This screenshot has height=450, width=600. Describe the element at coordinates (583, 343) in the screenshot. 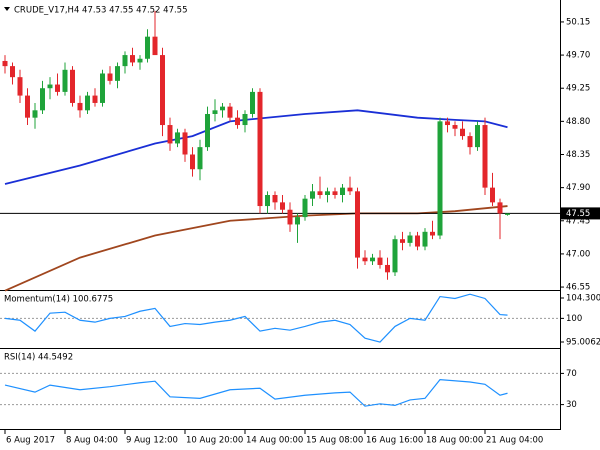

I see `y-tick-label: 95.0062` at that location.